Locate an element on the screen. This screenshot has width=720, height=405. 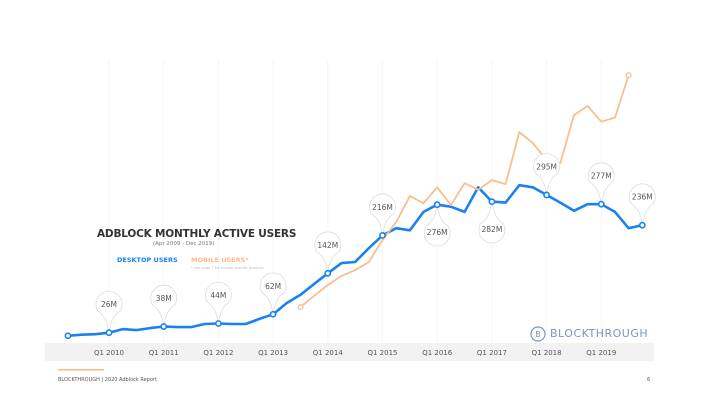
chart-title: ADBLOCK MONTHLY ACTIVE USERS is located at coordinates (197, 234).